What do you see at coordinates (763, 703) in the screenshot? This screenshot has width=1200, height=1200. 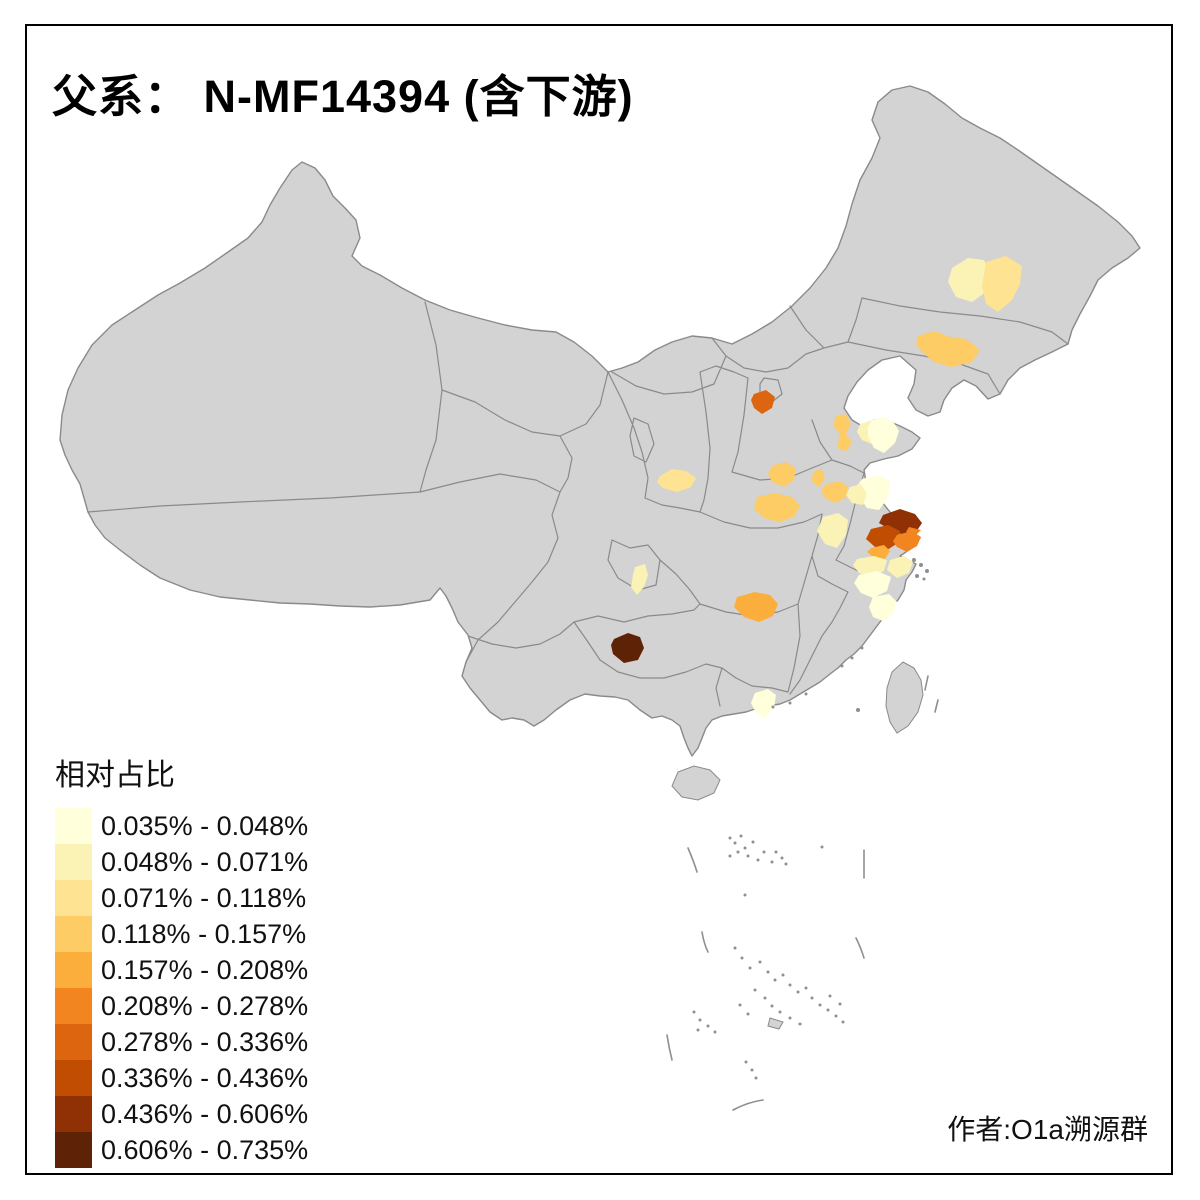 I see `region-guangdong-north` at bounding box center [763, 703].